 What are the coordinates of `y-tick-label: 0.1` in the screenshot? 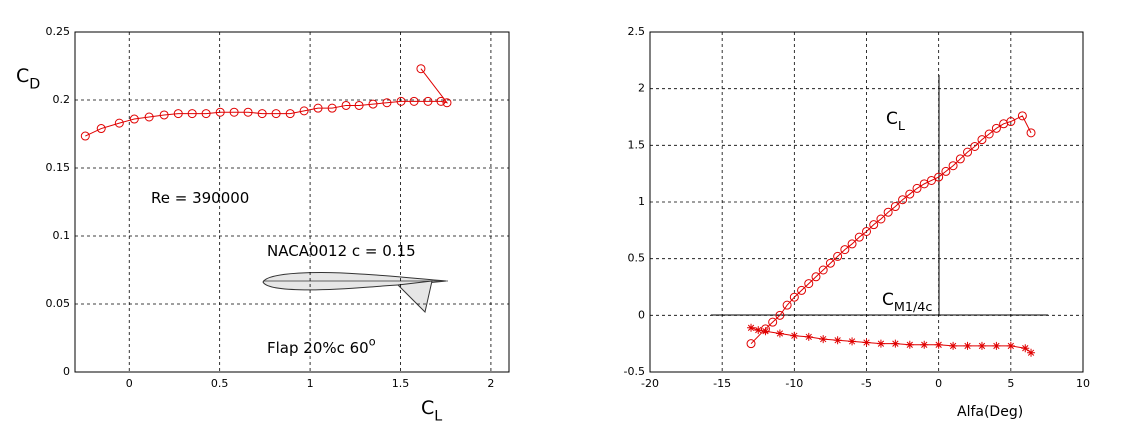 It's located at (62, 235).